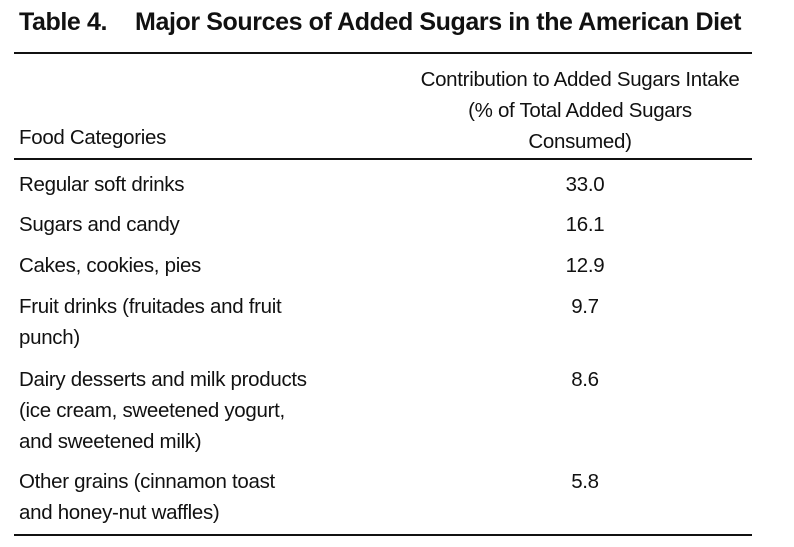  Describe the element at coordinates (383, 53) in the screenshot. I see `top-rule` at that location.